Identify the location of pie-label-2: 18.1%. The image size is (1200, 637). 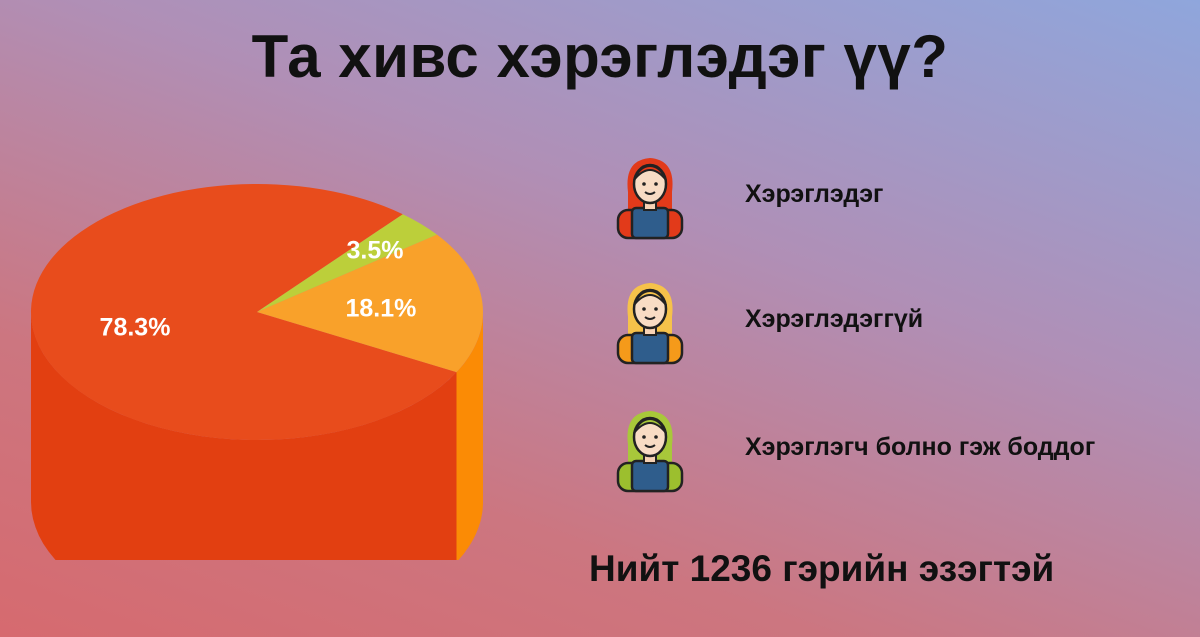
(380, 308).